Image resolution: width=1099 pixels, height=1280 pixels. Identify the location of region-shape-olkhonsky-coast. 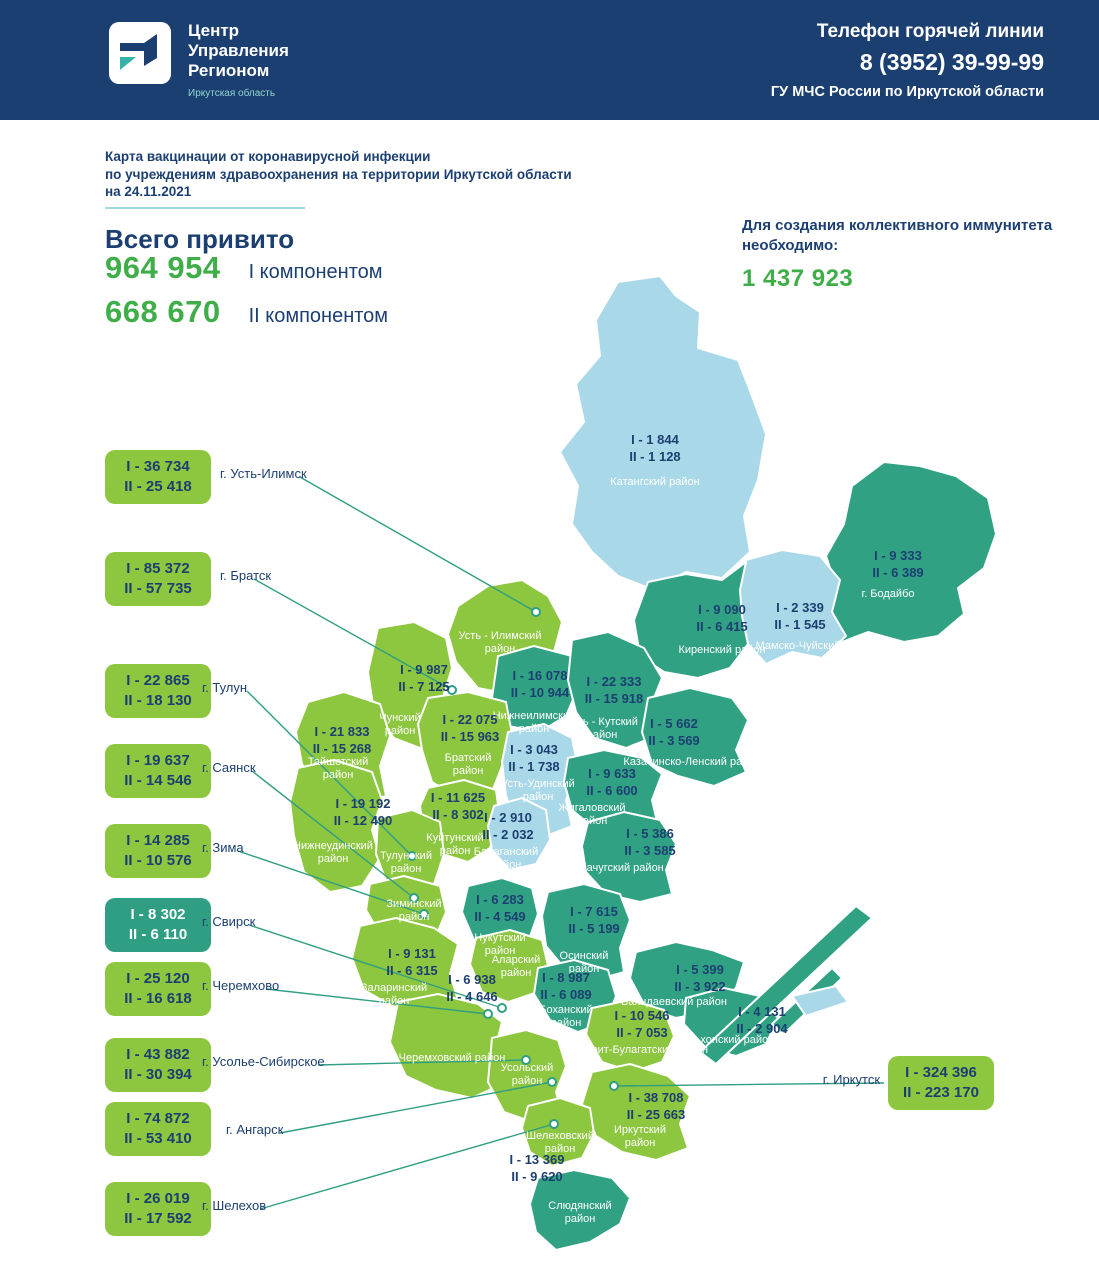
(786, 985).